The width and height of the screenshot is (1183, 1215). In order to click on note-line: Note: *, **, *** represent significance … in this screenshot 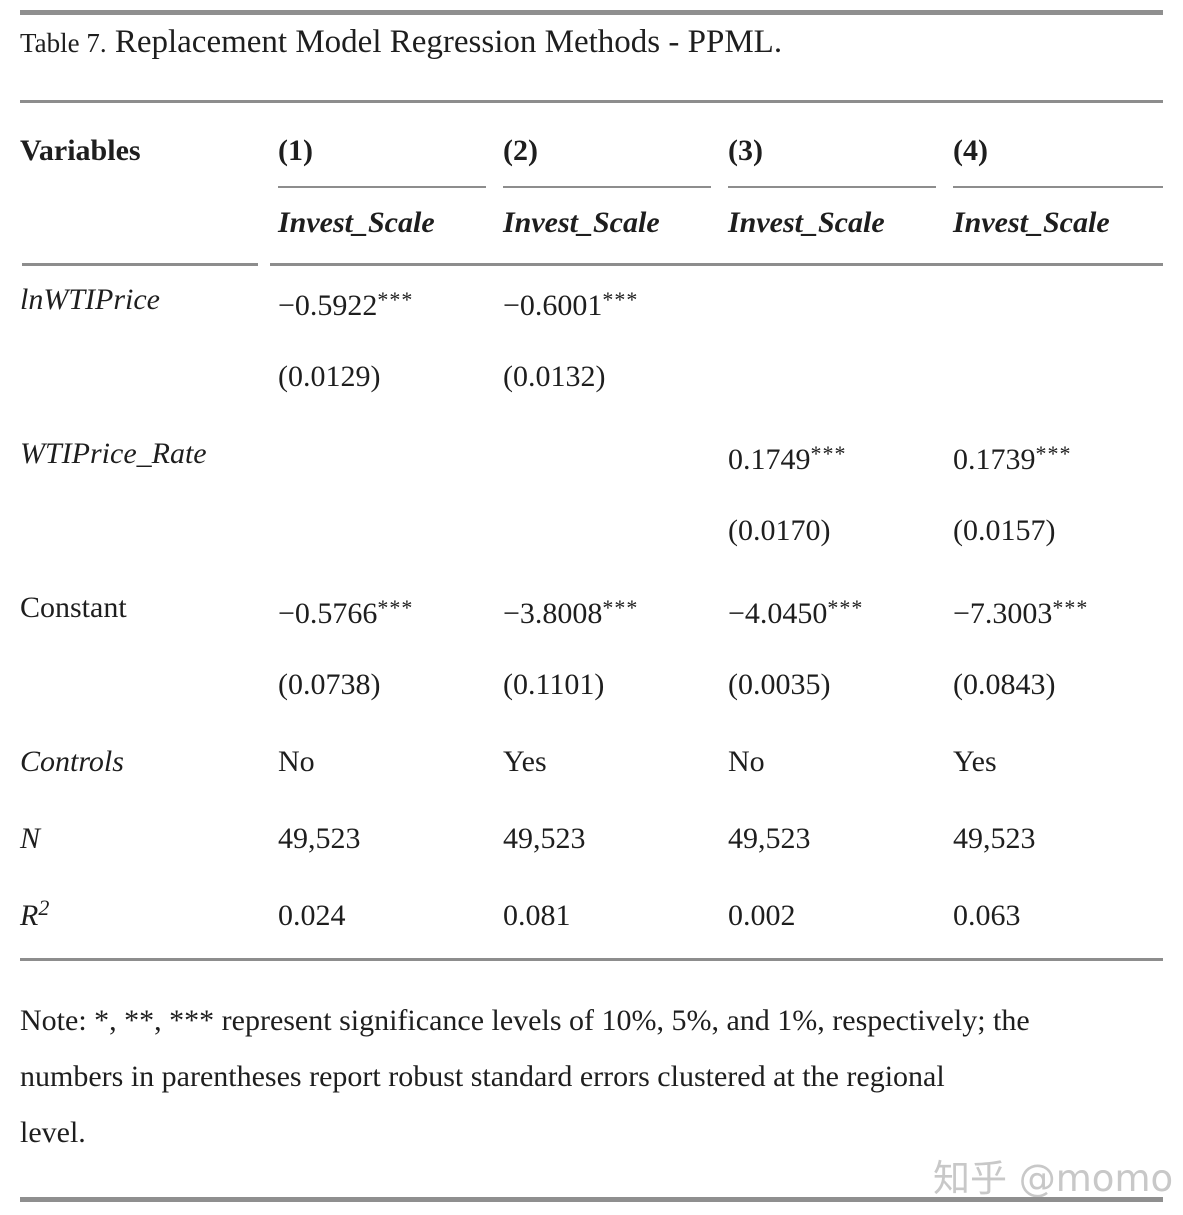, I will do `click(525, 1020)`.